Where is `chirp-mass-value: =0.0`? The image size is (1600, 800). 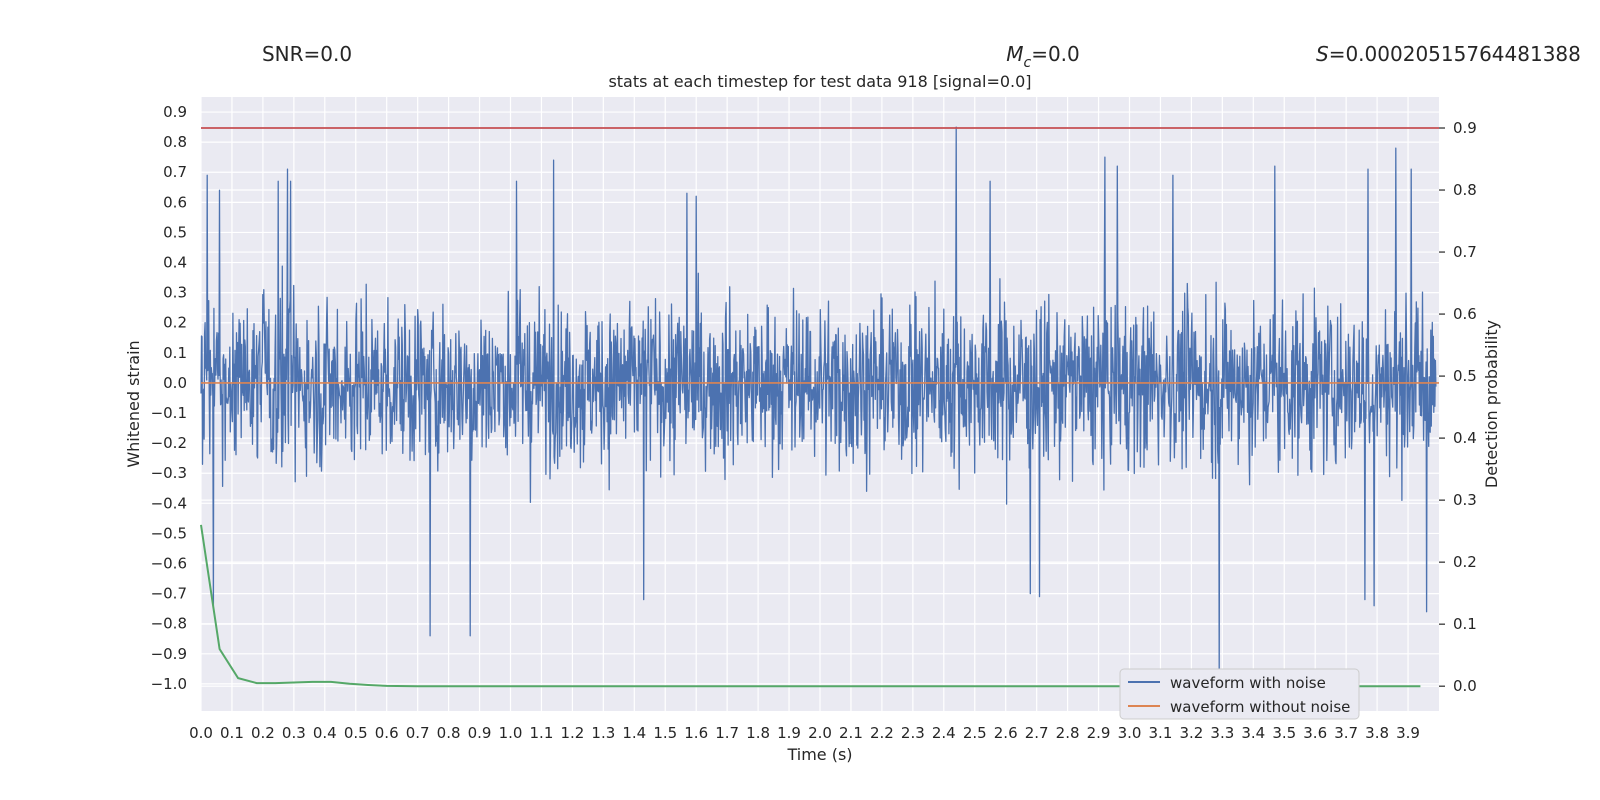 chirp-mass-value: =0.0 is located at coordinates (1055, 54).